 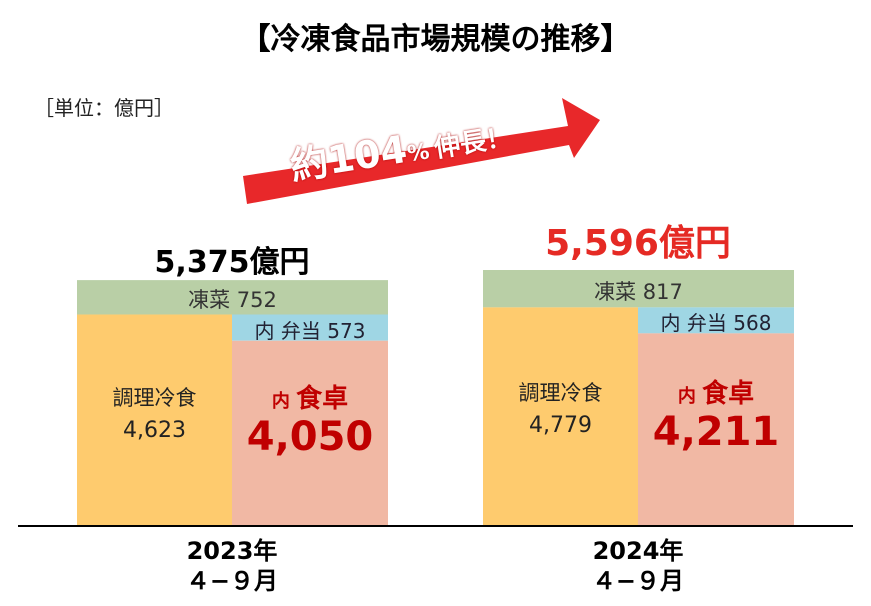 I want to click on label-table-value-2024: 4,211, so click(x=716, y=432).